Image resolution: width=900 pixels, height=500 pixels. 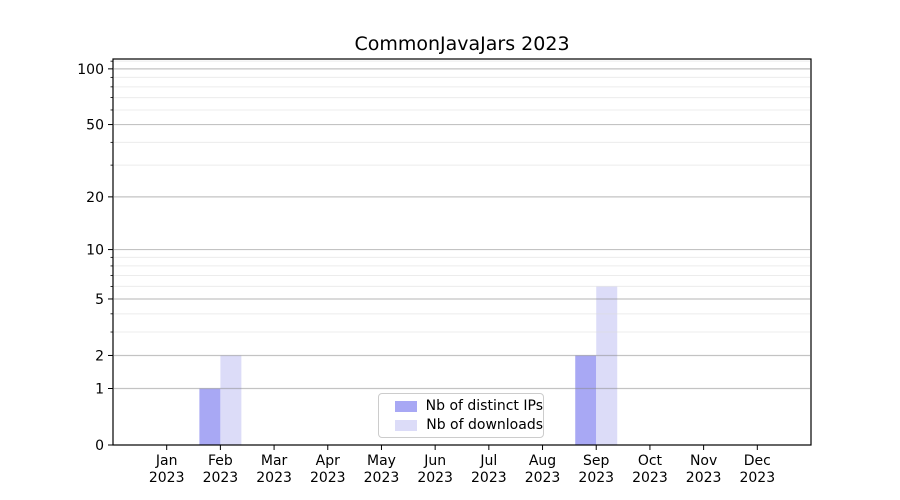 I want to click on x-tick-label-month: Apr, so click(x=328, y=461).